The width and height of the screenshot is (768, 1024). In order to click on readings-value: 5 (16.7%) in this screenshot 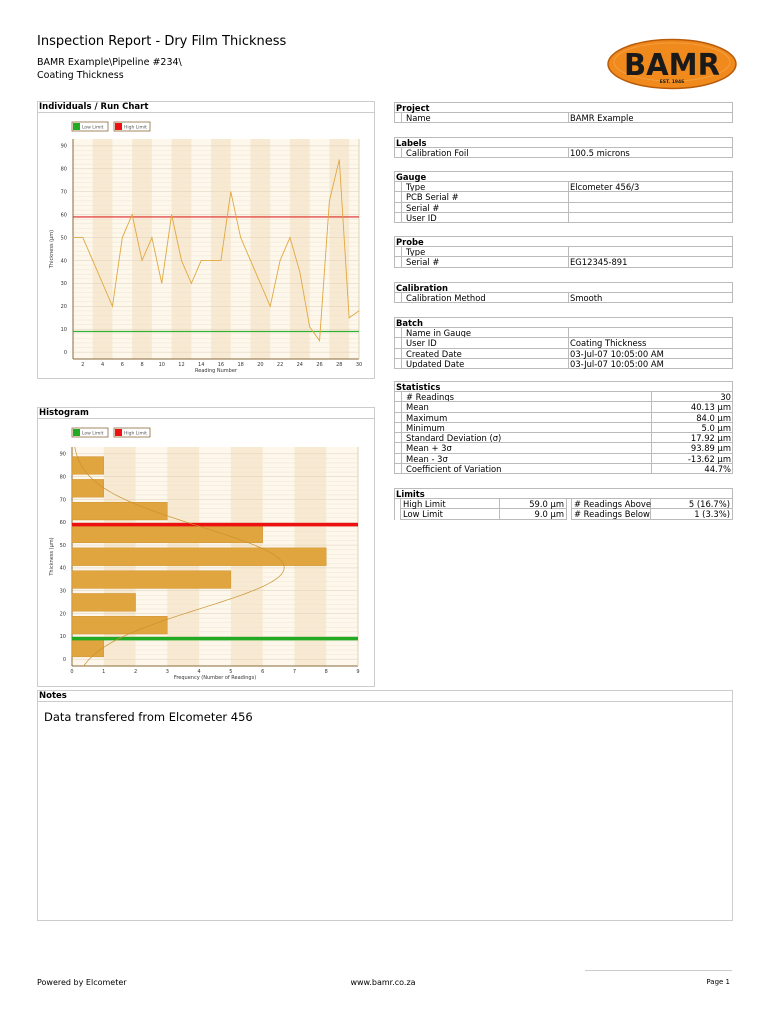, I will do `click(692, 504)`.